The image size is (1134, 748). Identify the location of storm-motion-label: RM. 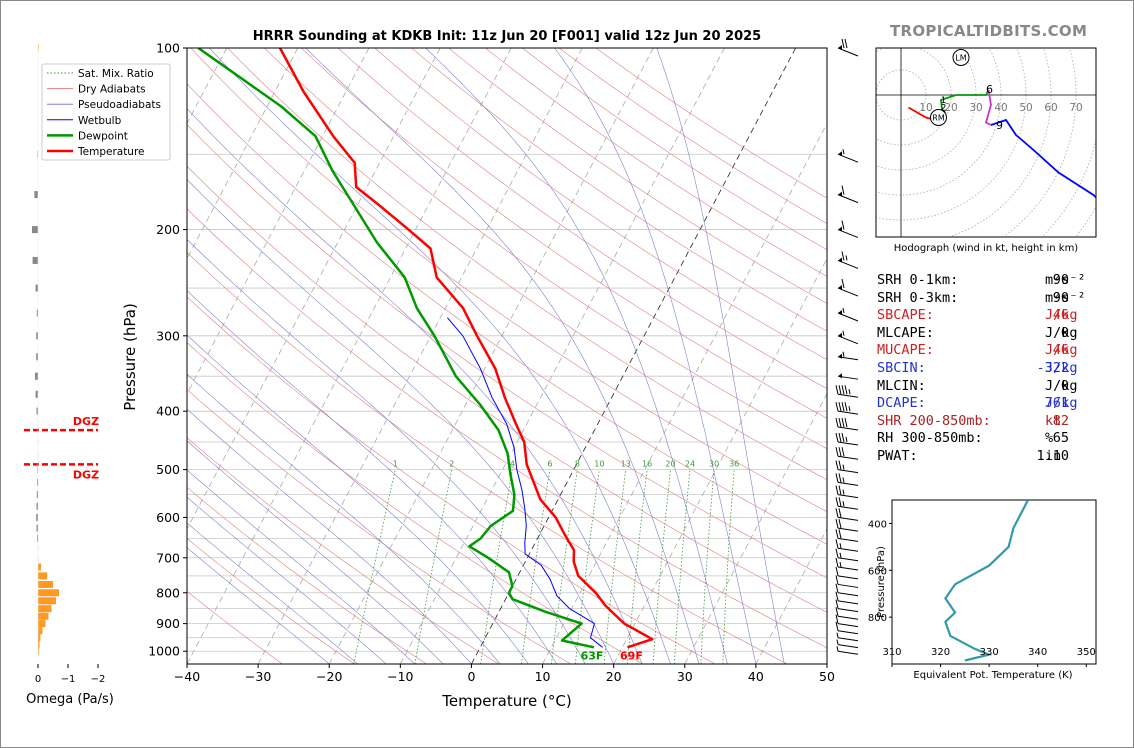
(938, 118).